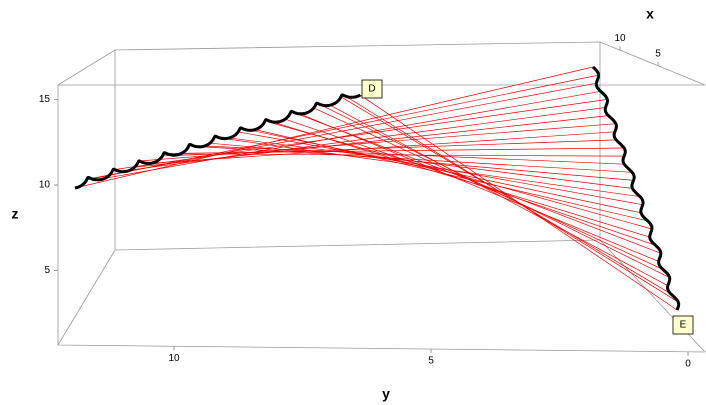 This screenshot has width=706, height=405. Describe the element at coordinates (15, 214) in the screenshot. I see `axis-title: z` at that location.